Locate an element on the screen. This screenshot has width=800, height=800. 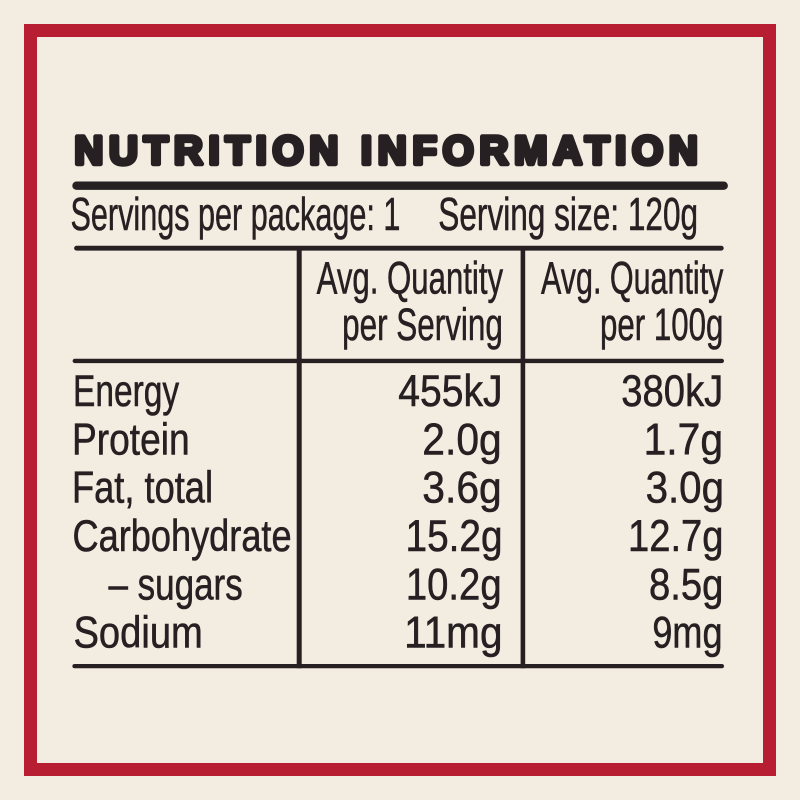
svg-text: 3.6g is located at coordinates (461, 488).